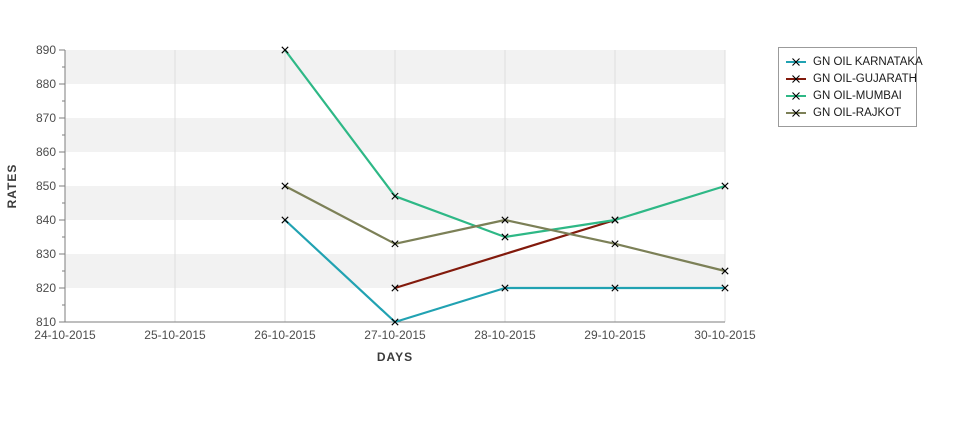 This screenshot has height=429, width=975. What do you see at coordinates (505, 254) in the screenshot?
I see `series-line-gn-oil-gujarath` at bounding box center [505, 254].